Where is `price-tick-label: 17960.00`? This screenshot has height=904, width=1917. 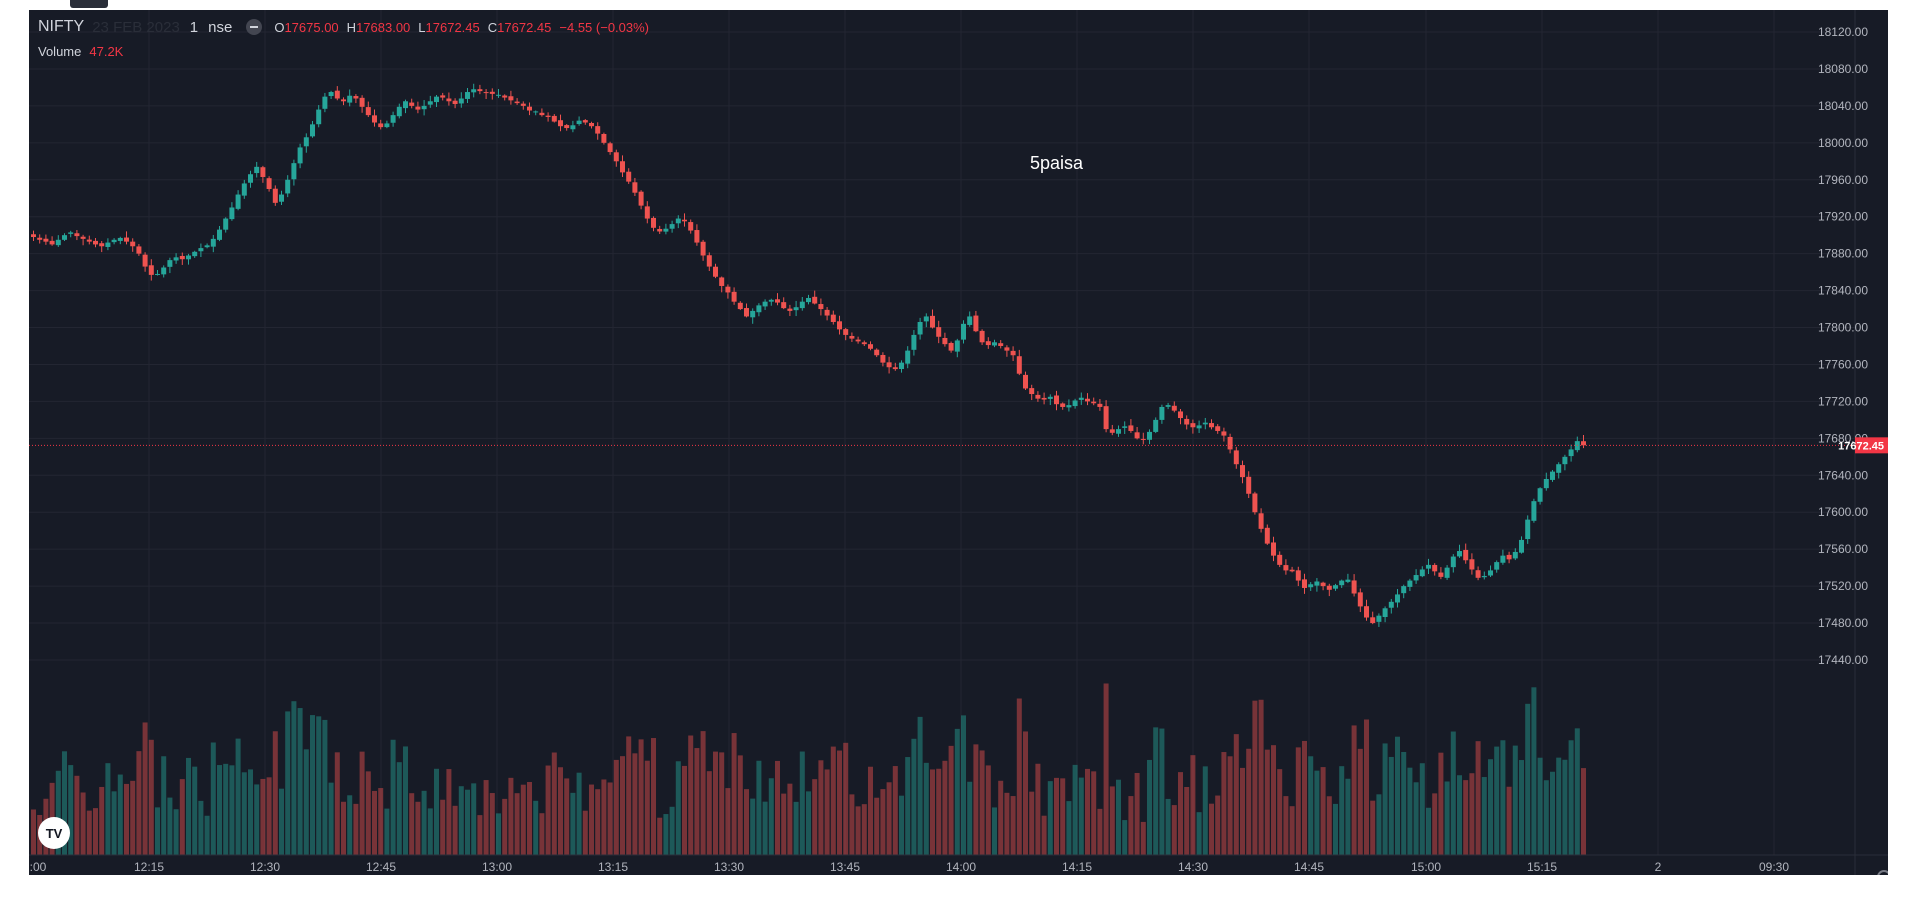 price-tick-label: 17960.00 is located at coordinates (1843, 180).